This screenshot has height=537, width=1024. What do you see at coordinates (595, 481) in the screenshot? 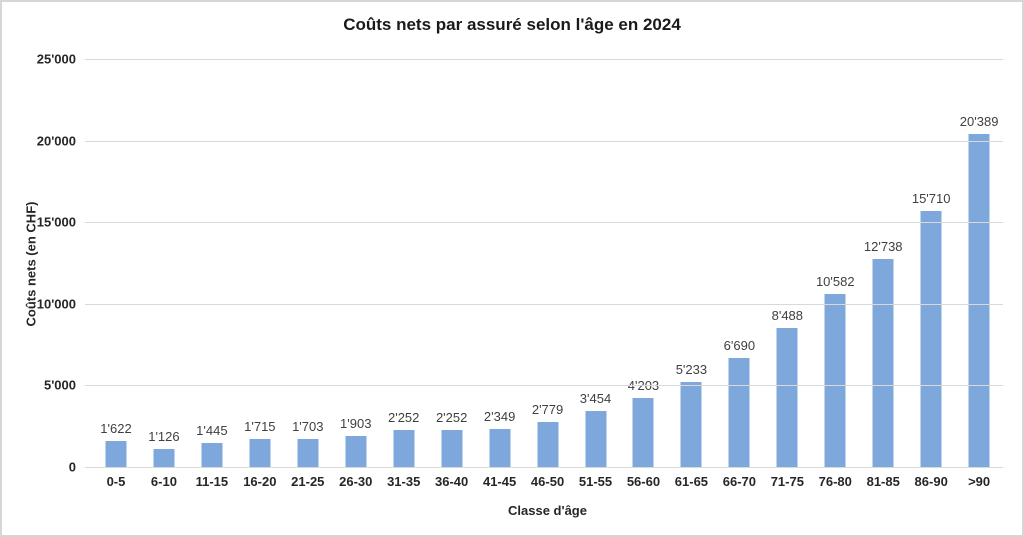
I see `x-tick-label: 51-55` at bounding box center [595, 481].